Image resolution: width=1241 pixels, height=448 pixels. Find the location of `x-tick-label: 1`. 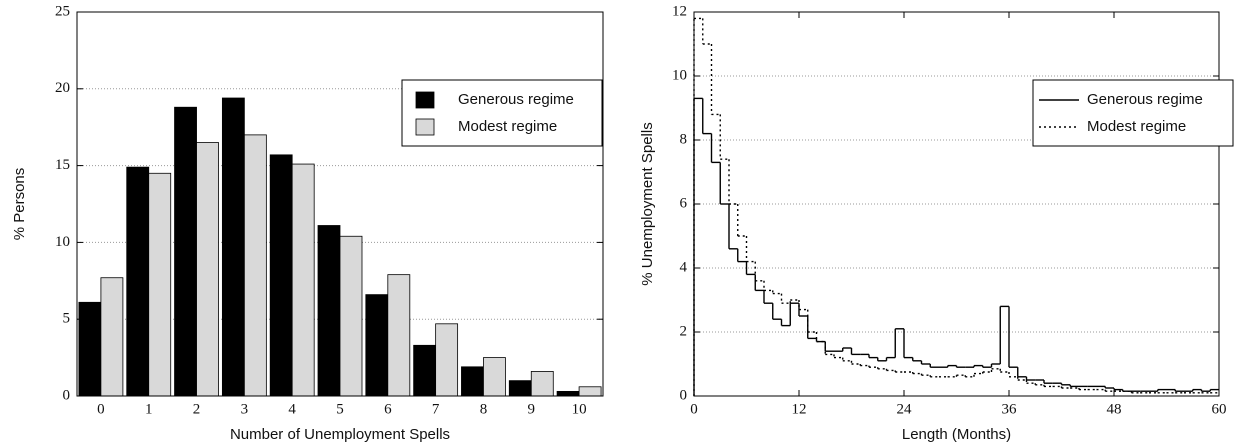

x-tick-label: 1 is located at coordinates (149, 409).